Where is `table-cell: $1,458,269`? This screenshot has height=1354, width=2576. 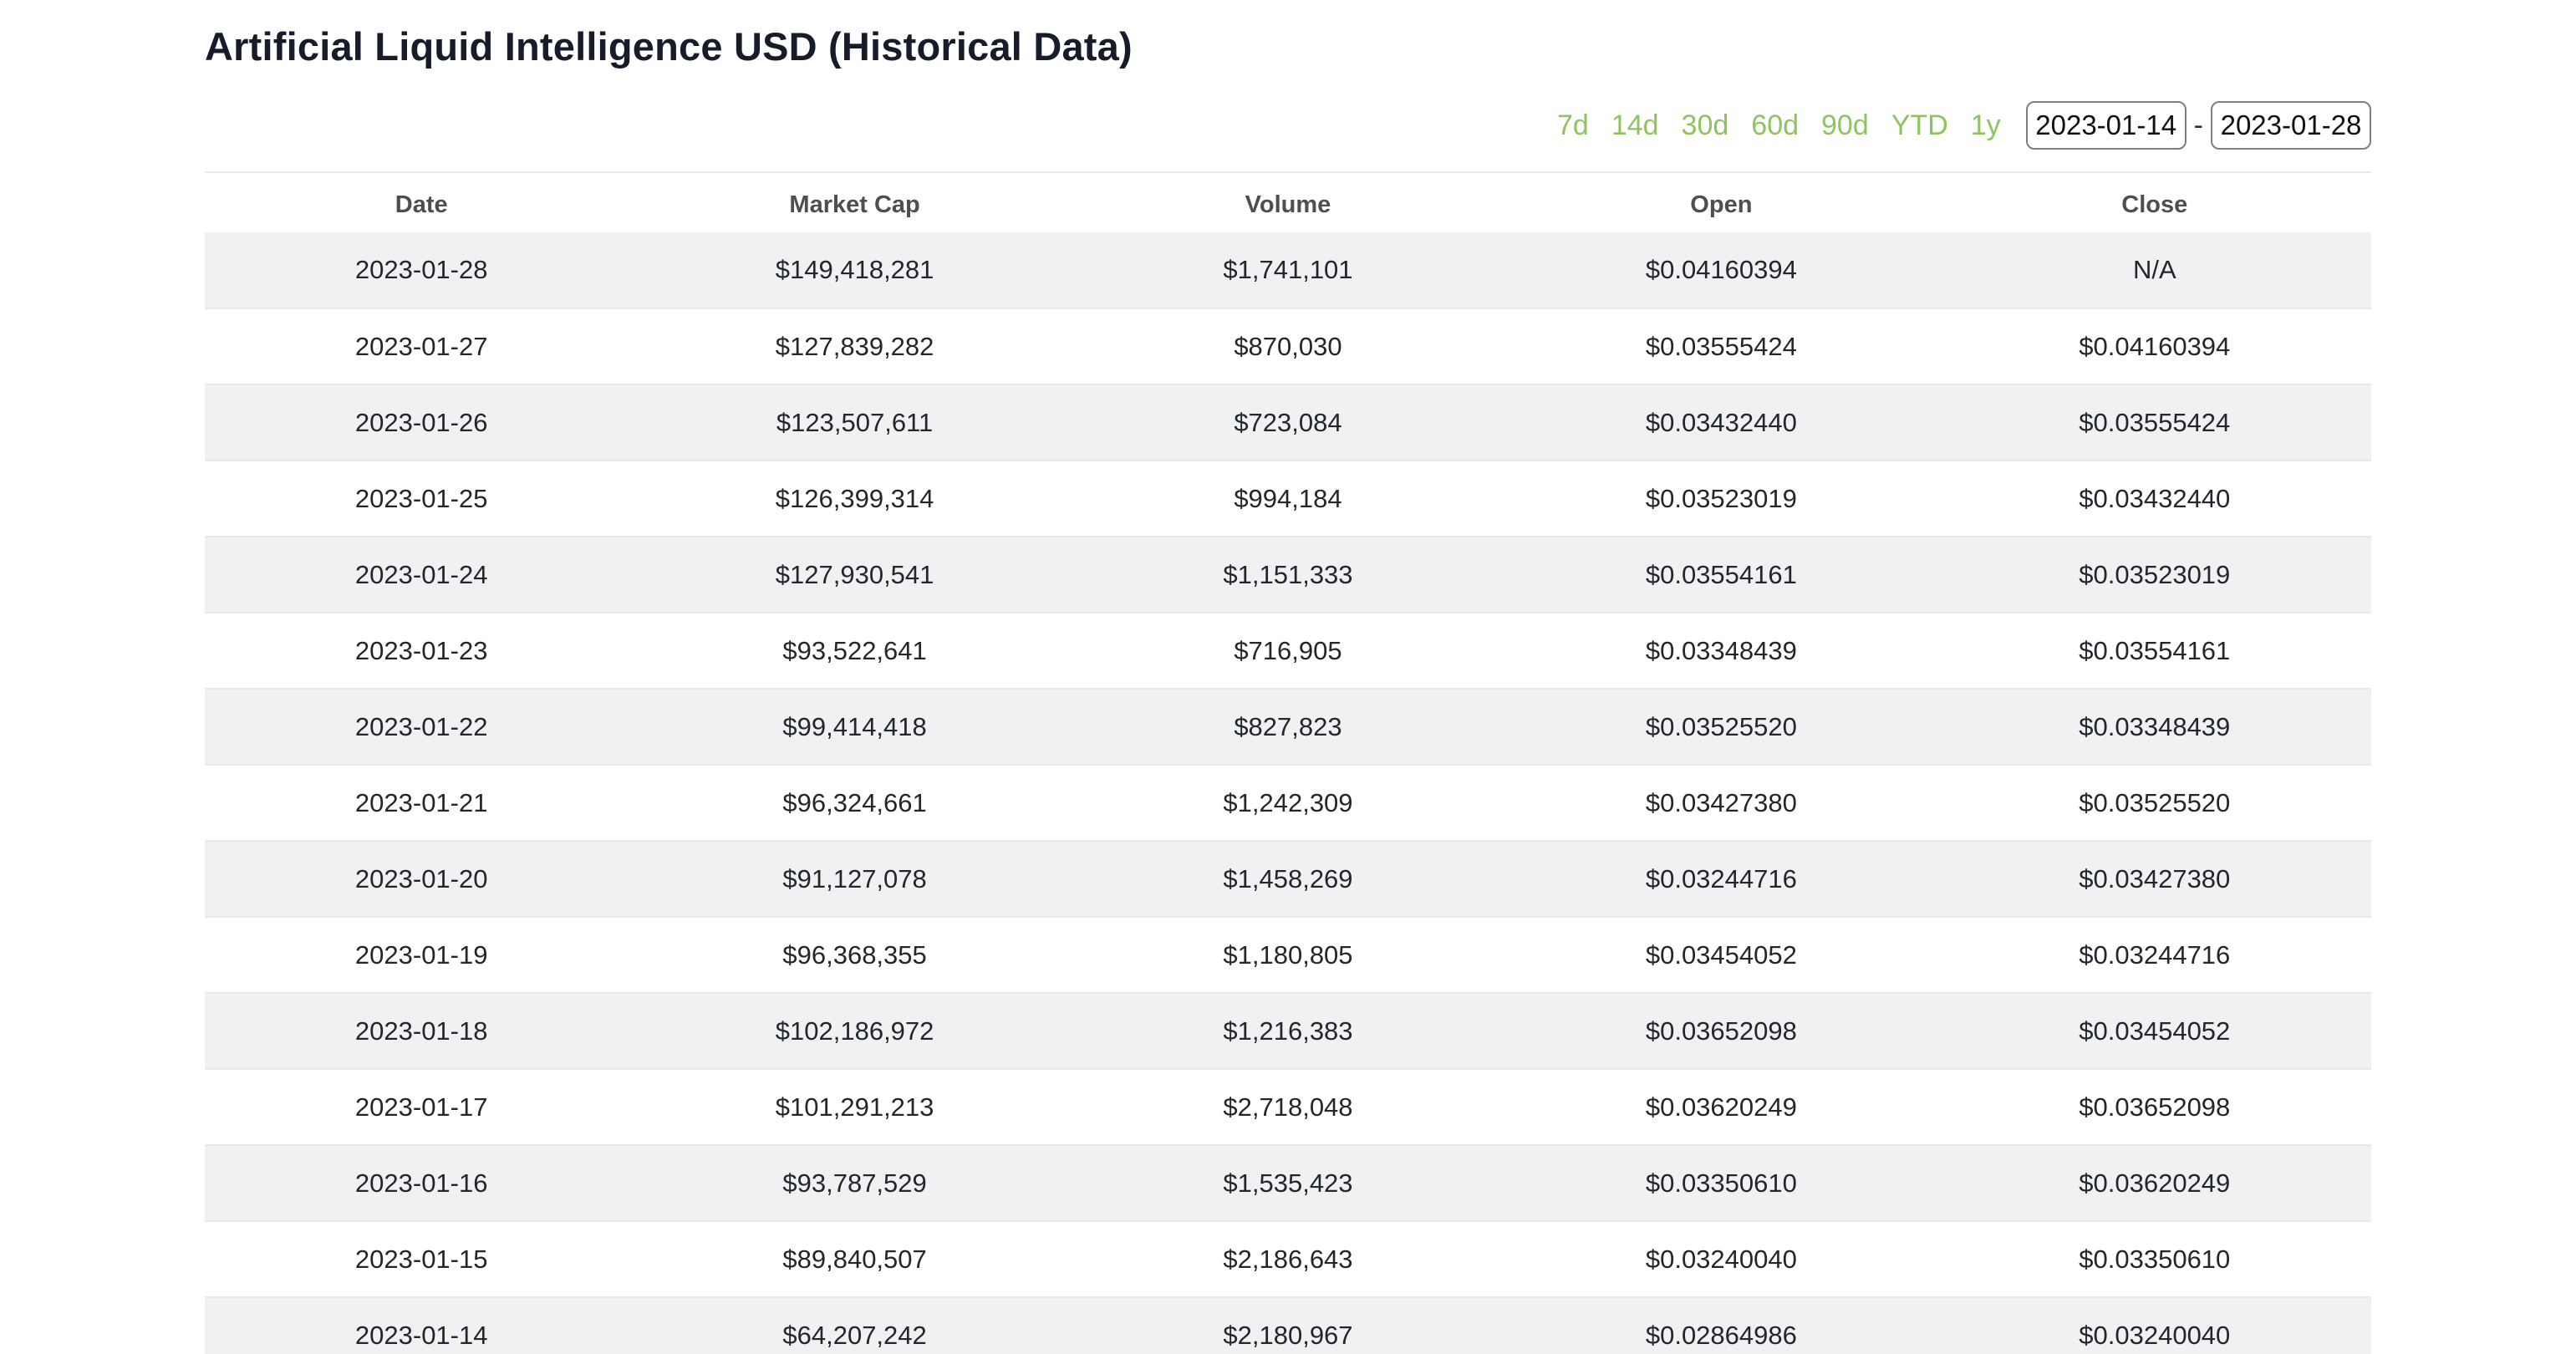
table-cell: $1,458,269 is located at coordinates (1288, 878).